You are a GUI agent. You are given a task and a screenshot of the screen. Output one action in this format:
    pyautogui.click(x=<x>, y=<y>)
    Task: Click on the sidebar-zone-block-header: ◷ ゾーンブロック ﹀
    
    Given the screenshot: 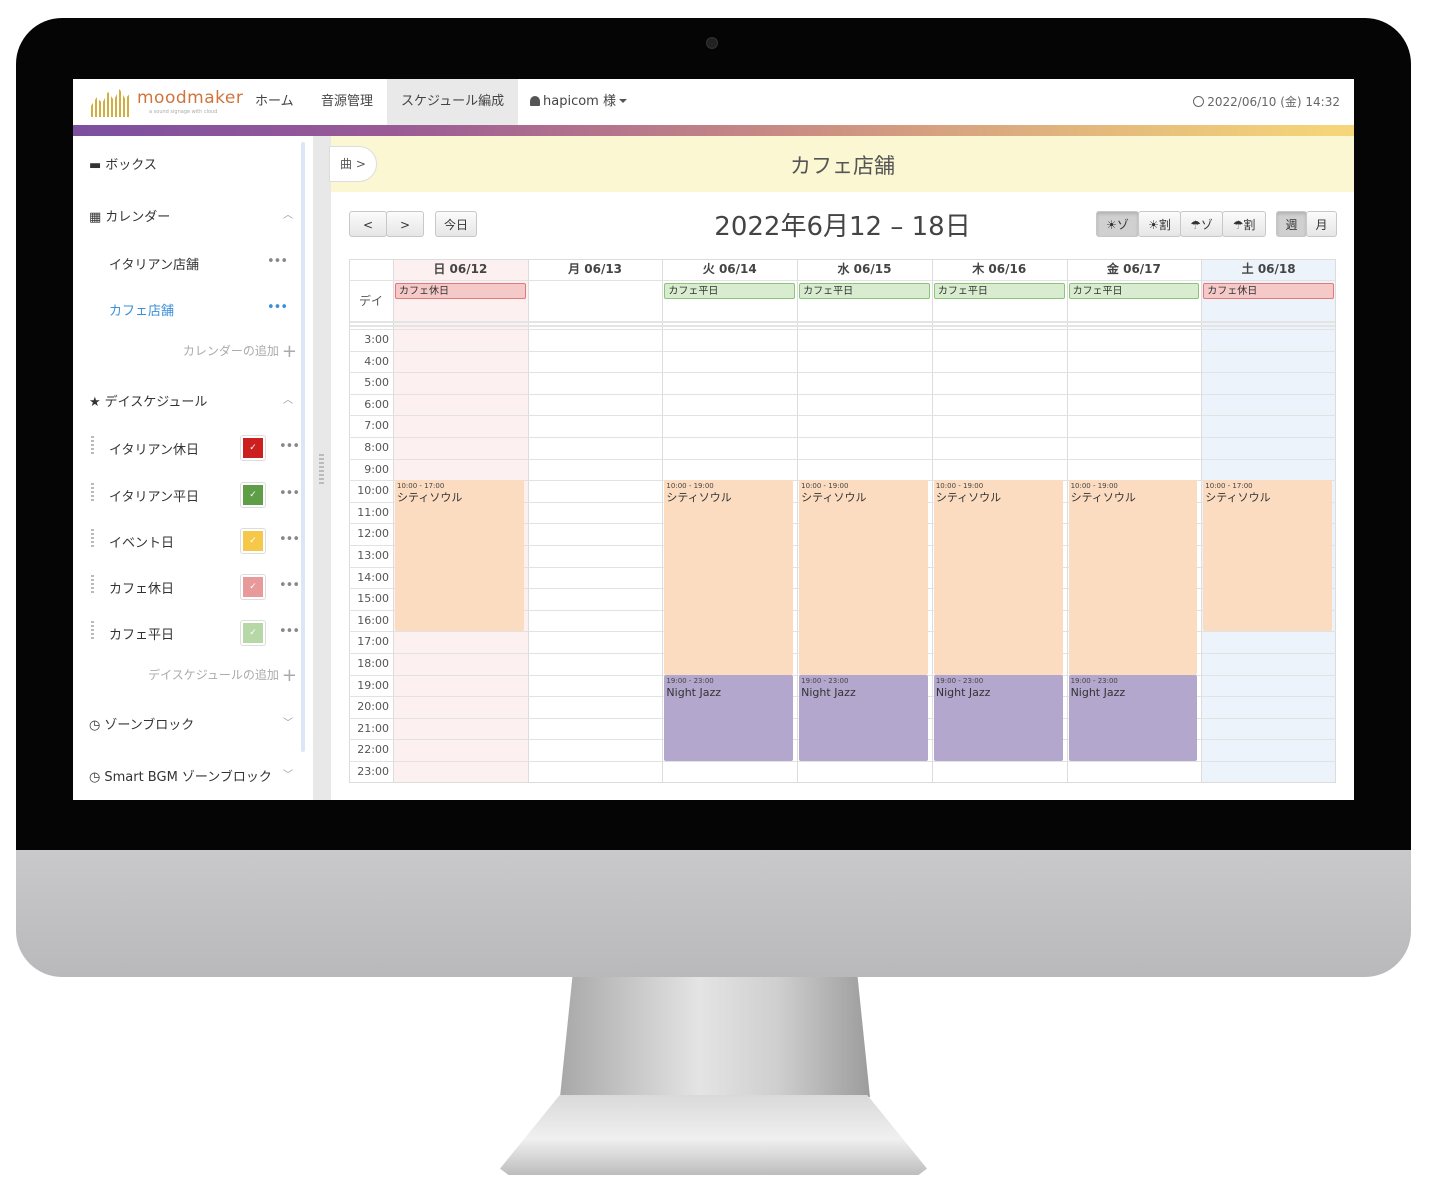 What is the action you would take?
    pyautogui.click(x=195, y=723)
    